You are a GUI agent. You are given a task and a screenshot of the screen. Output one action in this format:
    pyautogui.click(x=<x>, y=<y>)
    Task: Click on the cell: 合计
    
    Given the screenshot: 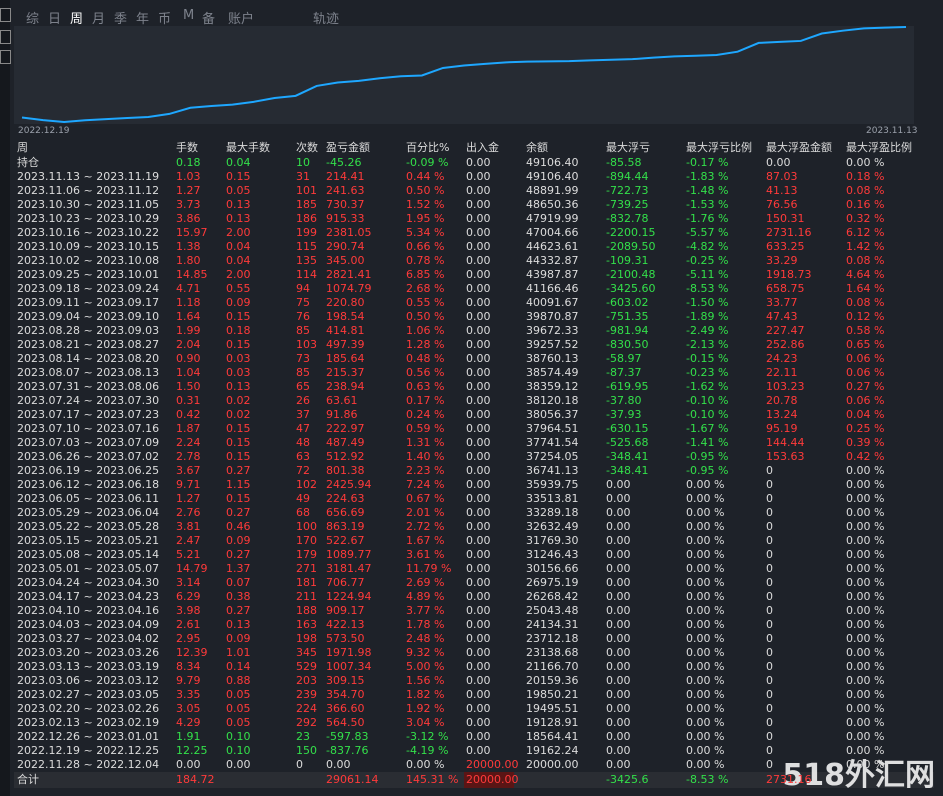 What is the action you would take?
    pyautogui.click(x=28, y=779)
    